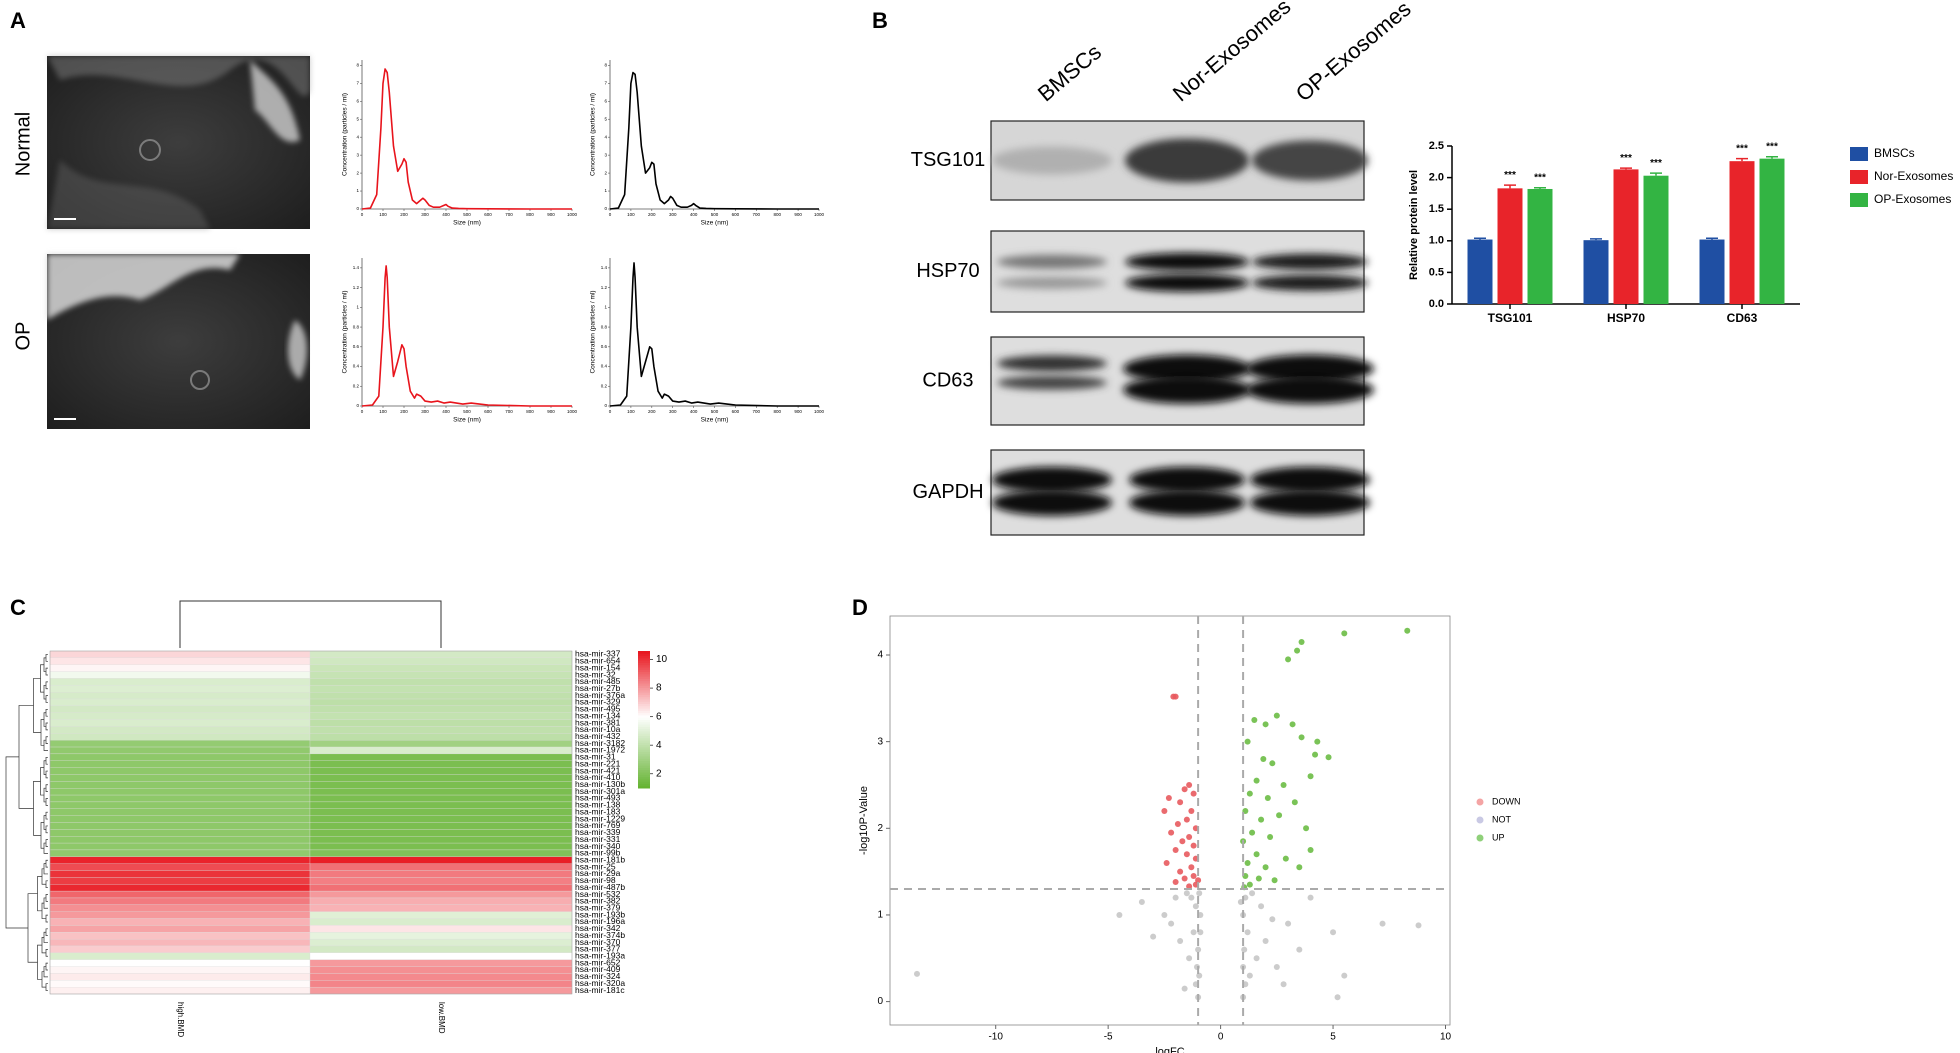 The width and height of the screenshot is (1960, 1053). I want to click on y-tick-label: 0.2, so click(356, 385).